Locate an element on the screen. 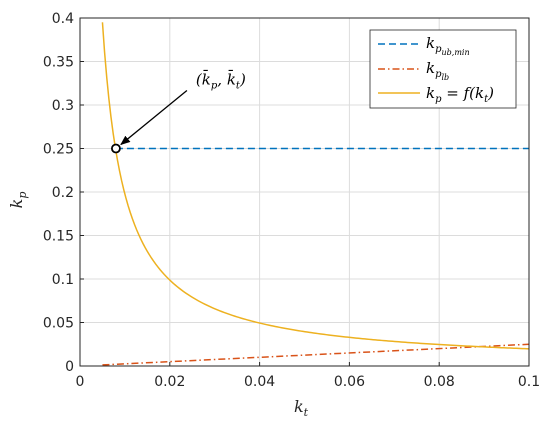 This screenshot has width=550, height=427. legend-label-f: kp = f(kt) is located at coordinates (460, 94).